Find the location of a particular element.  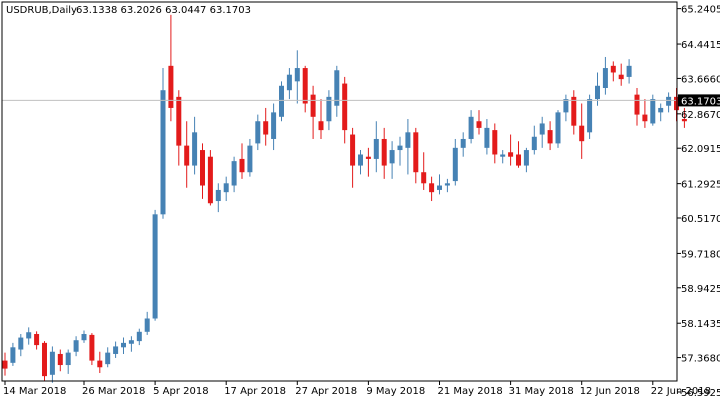

x-tick-label: 14 Mar 2018 is located at coordinates (34, 391).